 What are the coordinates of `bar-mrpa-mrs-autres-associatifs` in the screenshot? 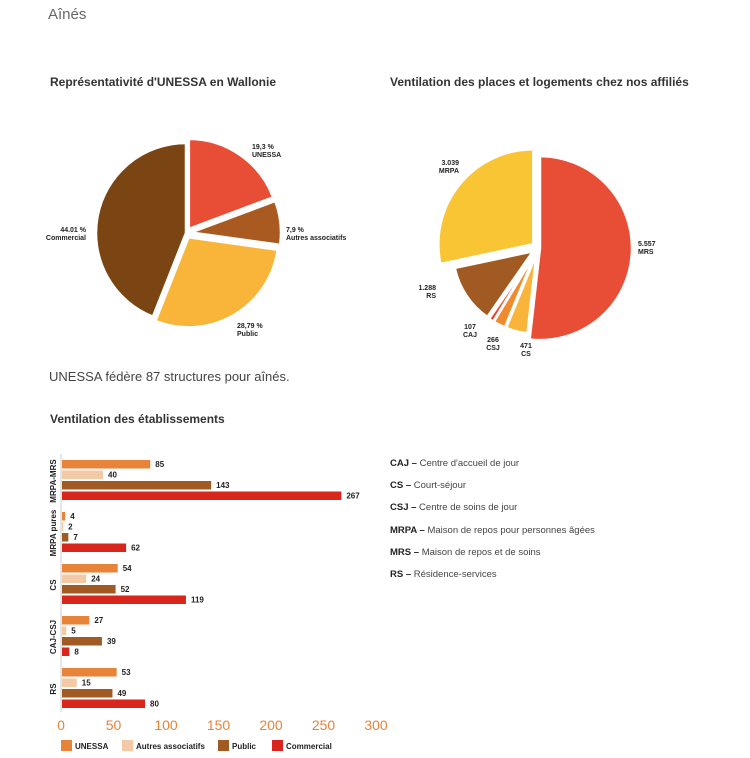 It's located at (82, 474).